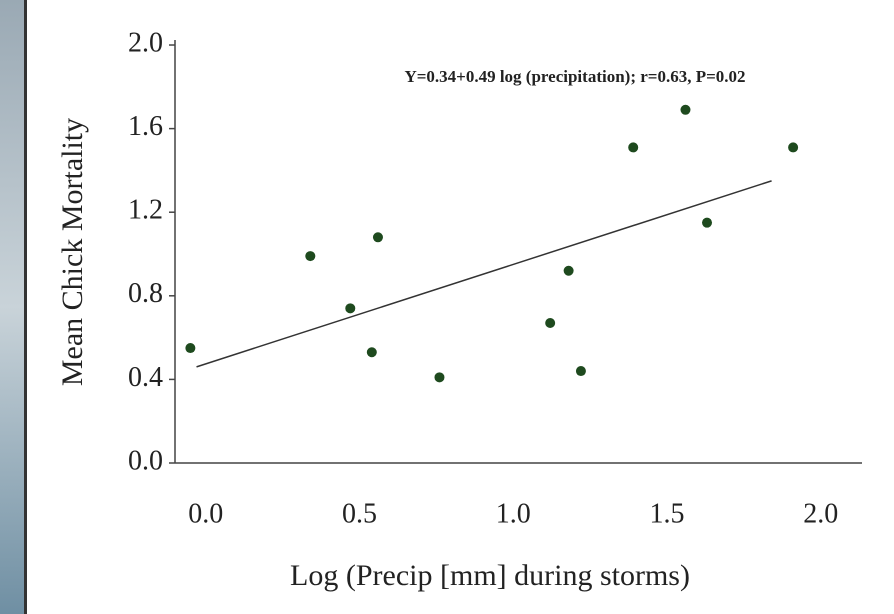 This screenshot has height=614, width=894. I want to click on side-strip, so click(12, 307).